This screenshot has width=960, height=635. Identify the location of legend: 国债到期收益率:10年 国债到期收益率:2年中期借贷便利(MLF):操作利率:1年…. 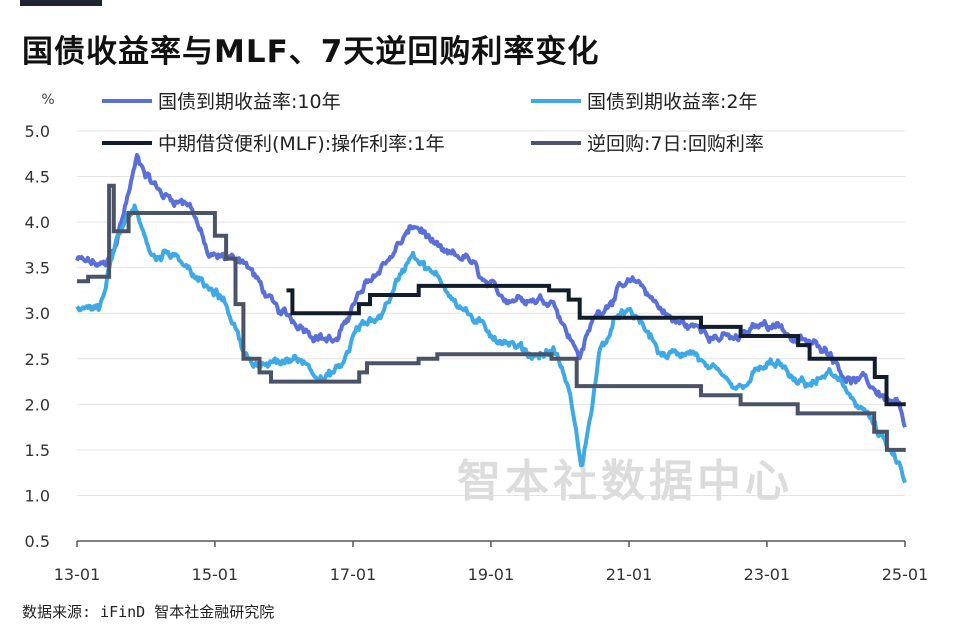
(433, 123).